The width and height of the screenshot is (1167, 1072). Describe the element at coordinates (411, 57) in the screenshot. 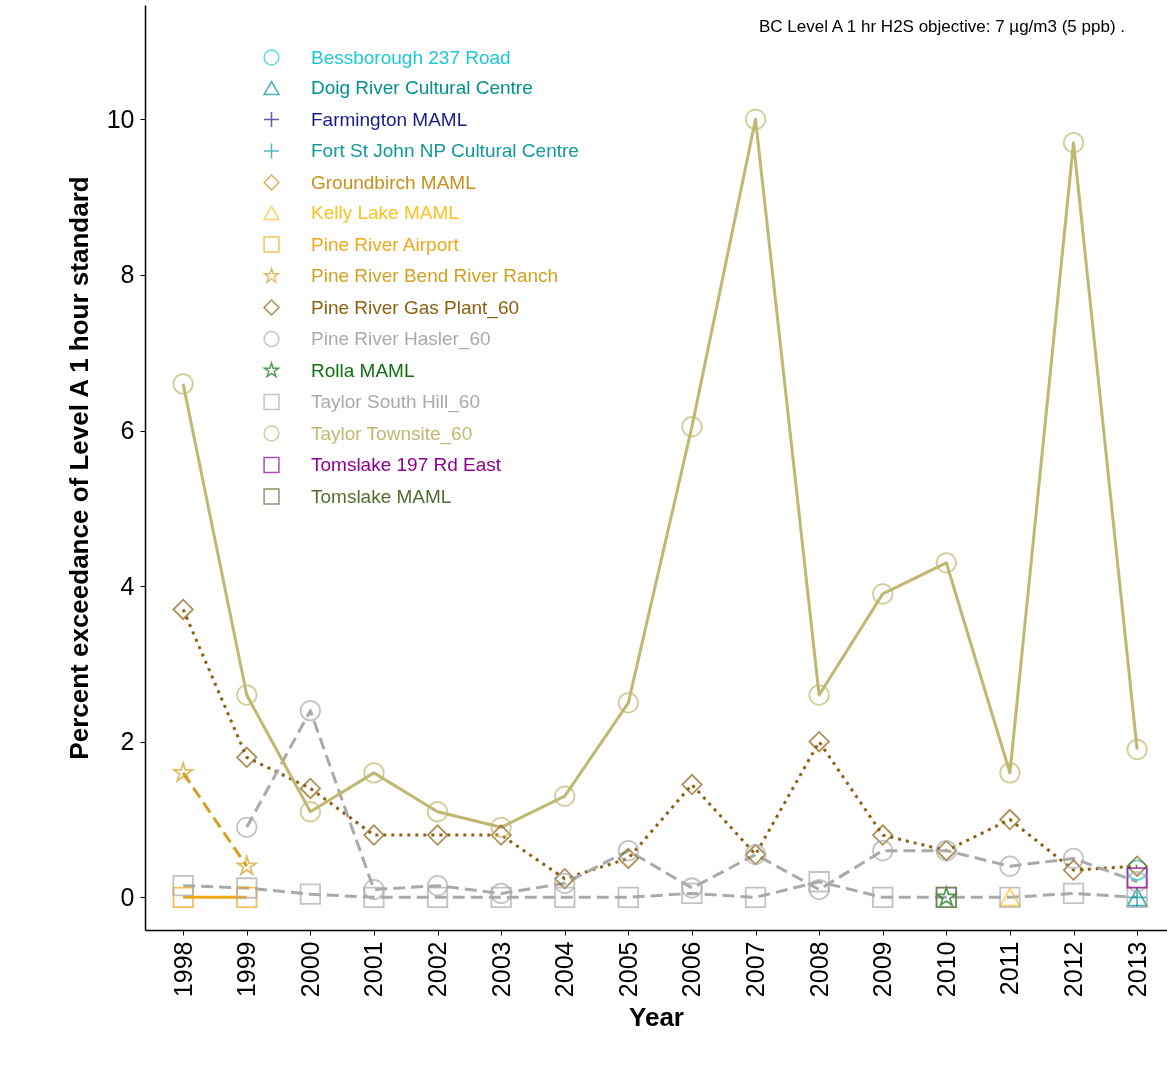

I see `legend-label: Bessborough 237 Road` at that location.